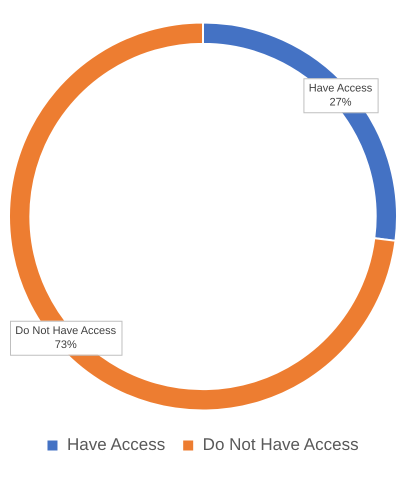 Image resolution: width=406 pixels, height=477 pixels. What do you see at coordinates (66, 330) in the screenshot?
I see `slice-label: Do Not Have Access` at bounding box center [66, 330].